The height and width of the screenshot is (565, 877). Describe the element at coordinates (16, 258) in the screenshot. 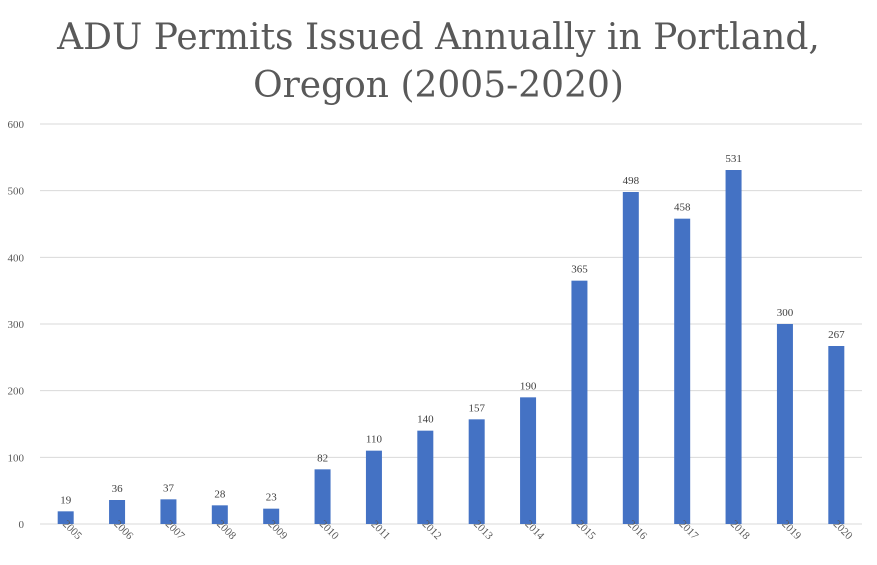

I see `y-tick-label: 400` at that location.